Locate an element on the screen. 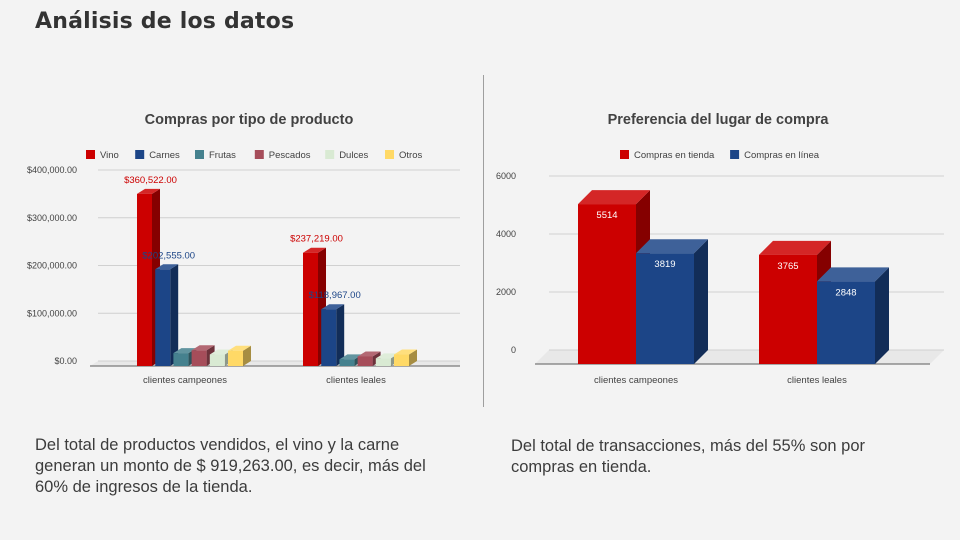  data-label: $202,555.00 is located at coordinates (168, 255).